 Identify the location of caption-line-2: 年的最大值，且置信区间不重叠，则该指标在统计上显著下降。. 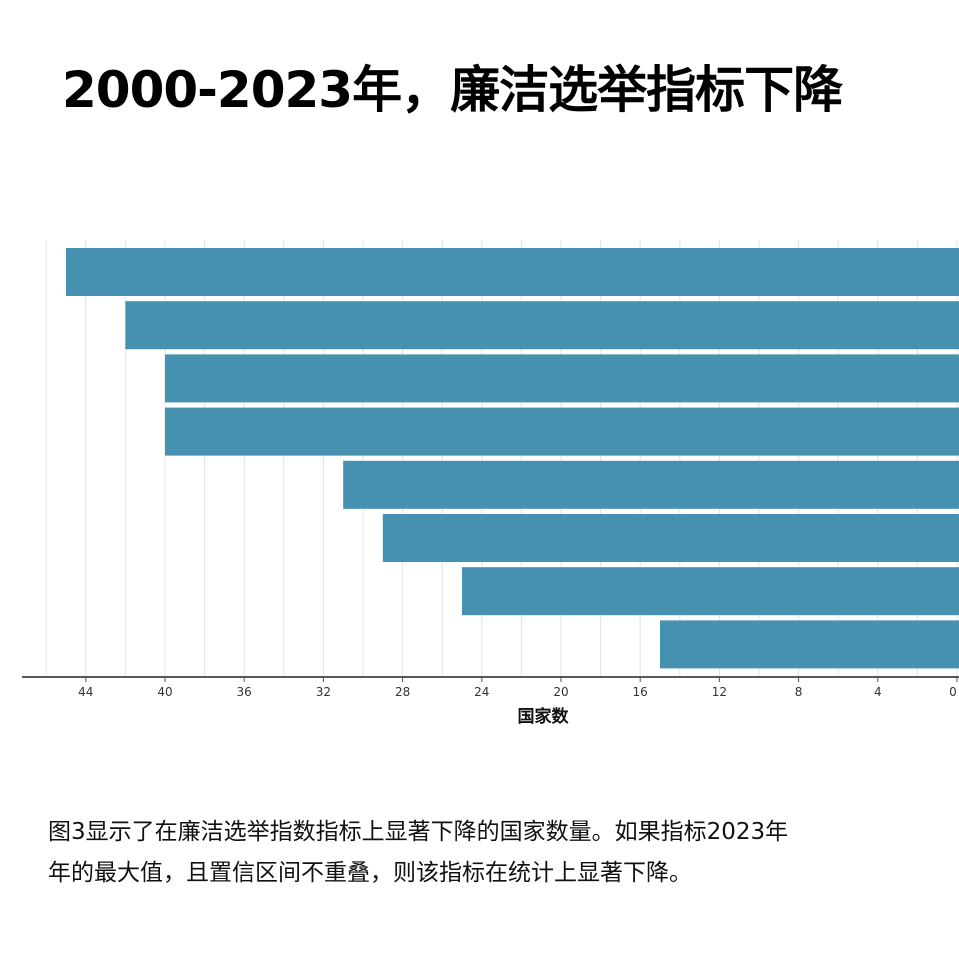
(370, 873).